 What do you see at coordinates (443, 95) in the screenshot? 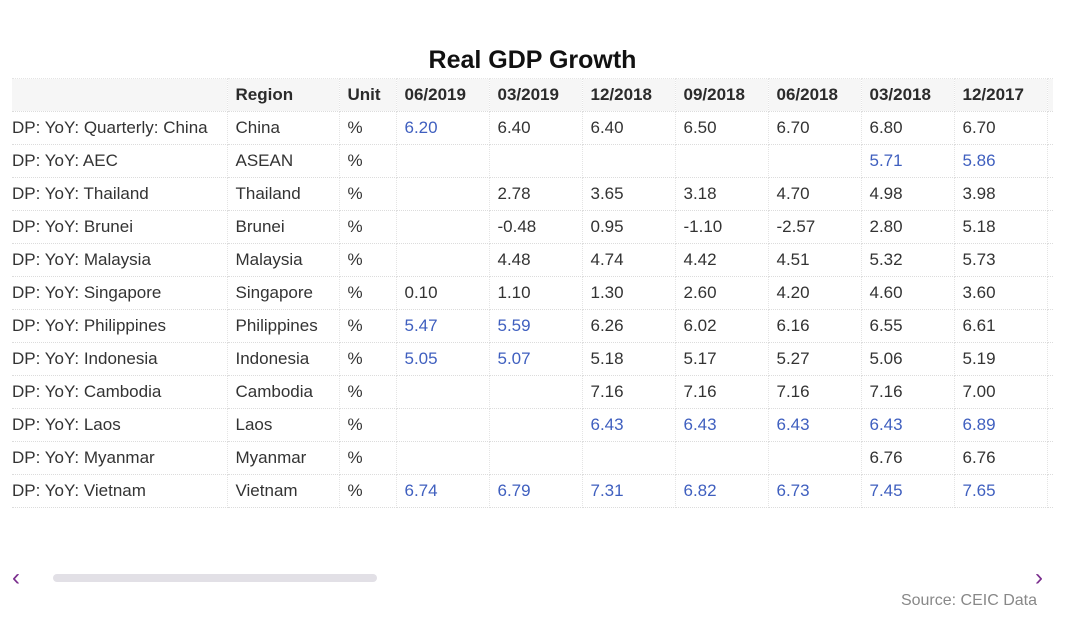
I see `column-header: 06/2019` at bounding box center [443, 95].